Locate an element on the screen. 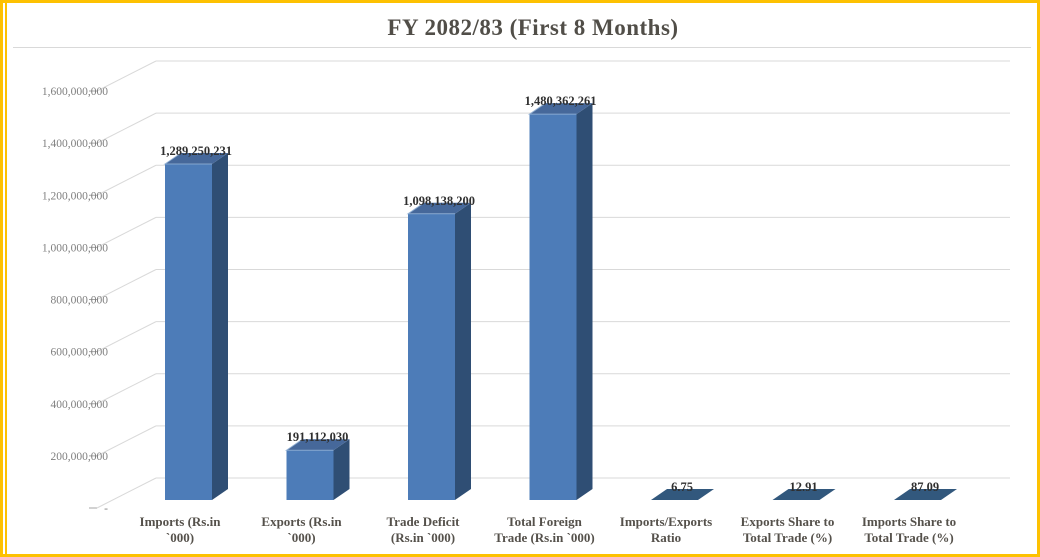  category-label: Imports Share to Total Trade (%) is located at coordinates (909, 529).